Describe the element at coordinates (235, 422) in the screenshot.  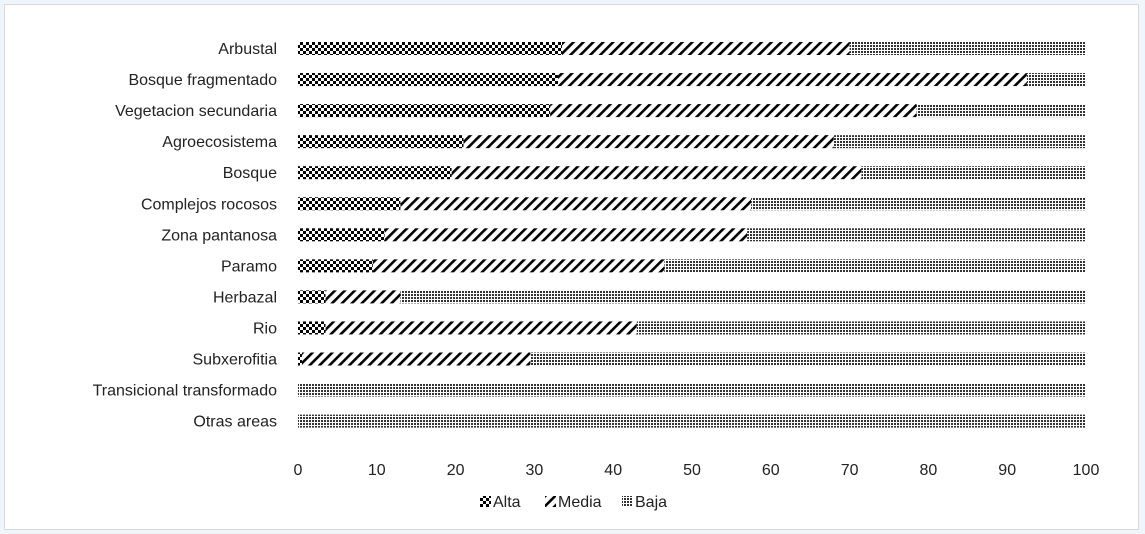
I see `category-label-otras-areas: Otras areas` at that location.